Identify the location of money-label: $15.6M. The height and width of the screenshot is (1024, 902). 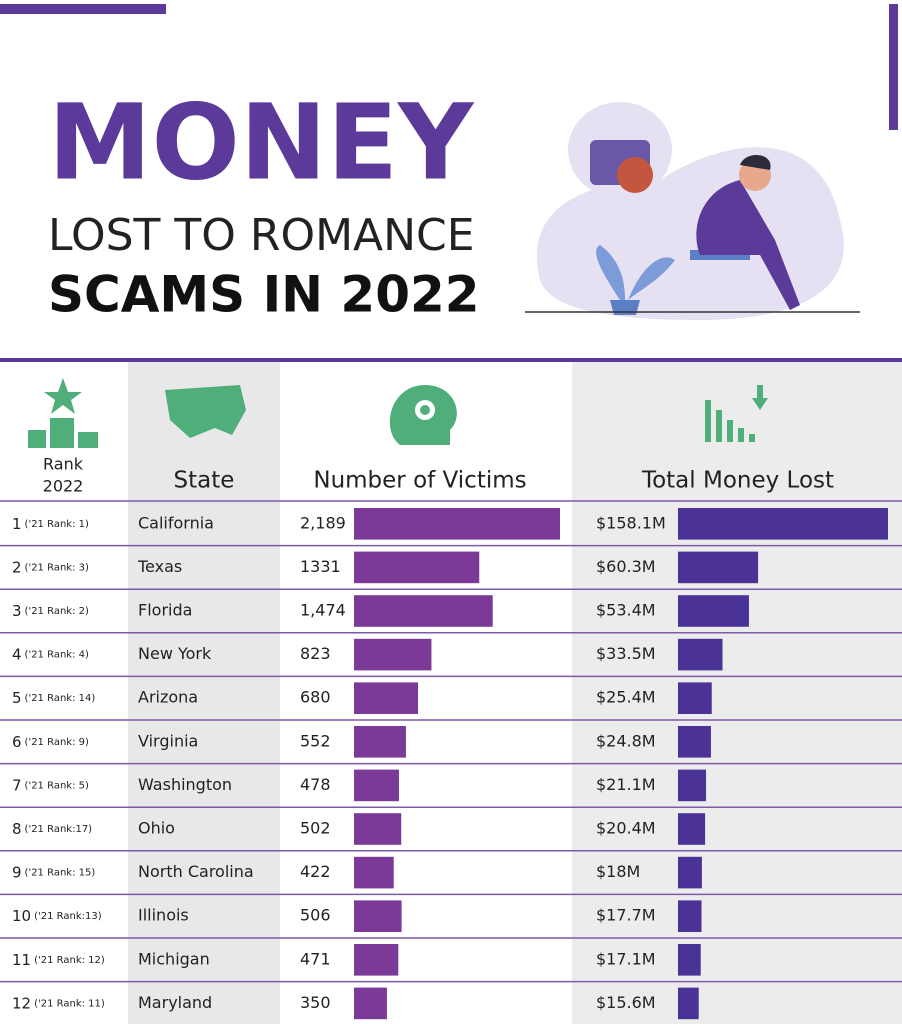
(626, 1002).